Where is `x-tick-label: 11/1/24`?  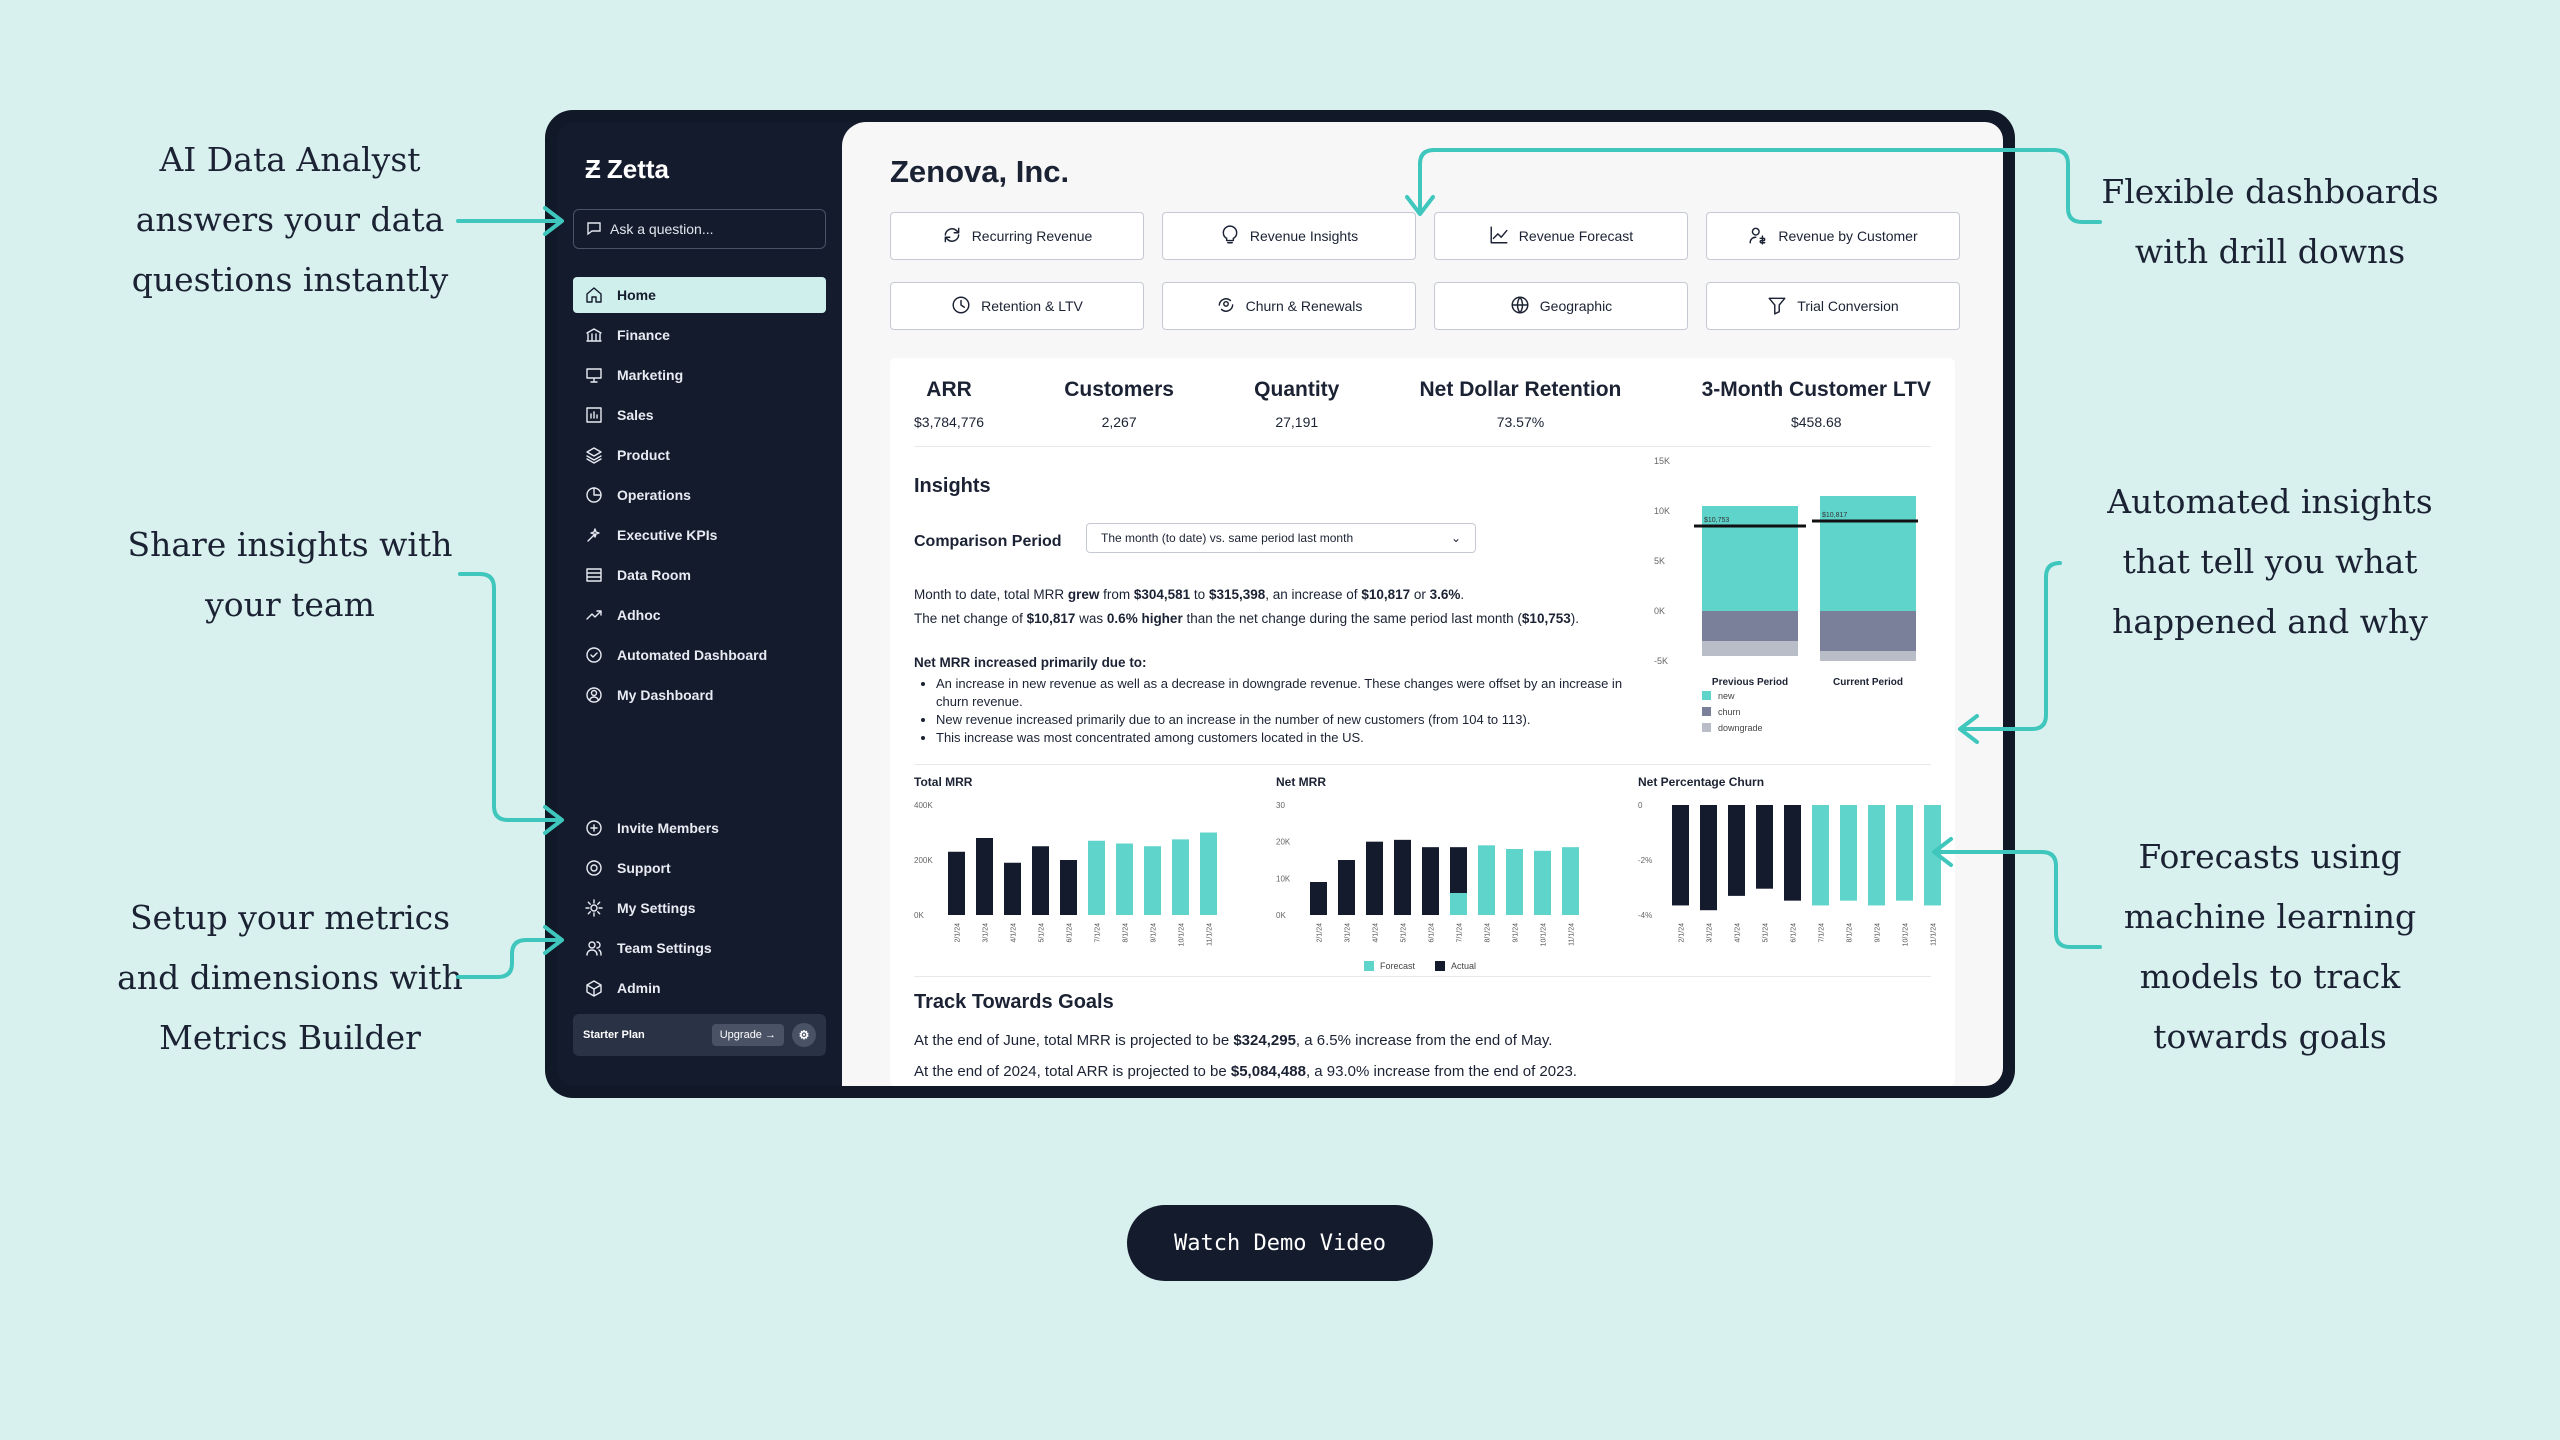 x-tick-label: 11/1/24 is located at coordinates (1210, 934).